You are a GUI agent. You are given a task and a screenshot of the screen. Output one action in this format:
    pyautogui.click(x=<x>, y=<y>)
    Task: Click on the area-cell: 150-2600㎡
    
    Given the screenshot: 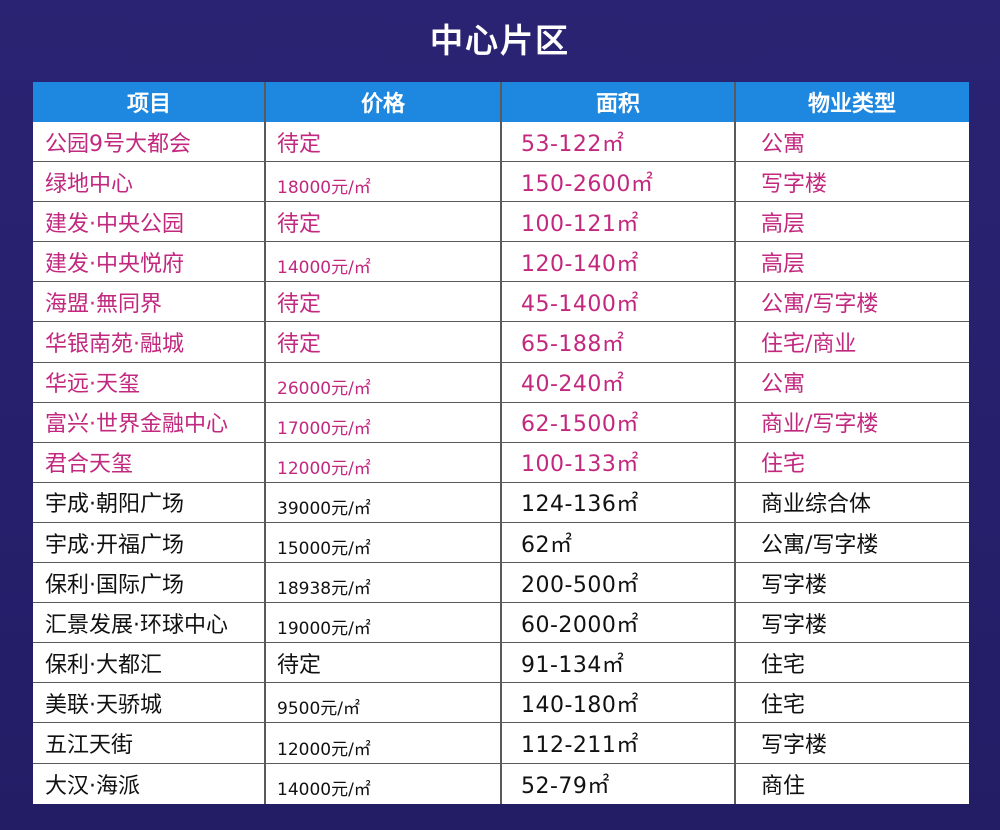 What is the action you would take?
    pyautogui.click(x=587, y=184)
    